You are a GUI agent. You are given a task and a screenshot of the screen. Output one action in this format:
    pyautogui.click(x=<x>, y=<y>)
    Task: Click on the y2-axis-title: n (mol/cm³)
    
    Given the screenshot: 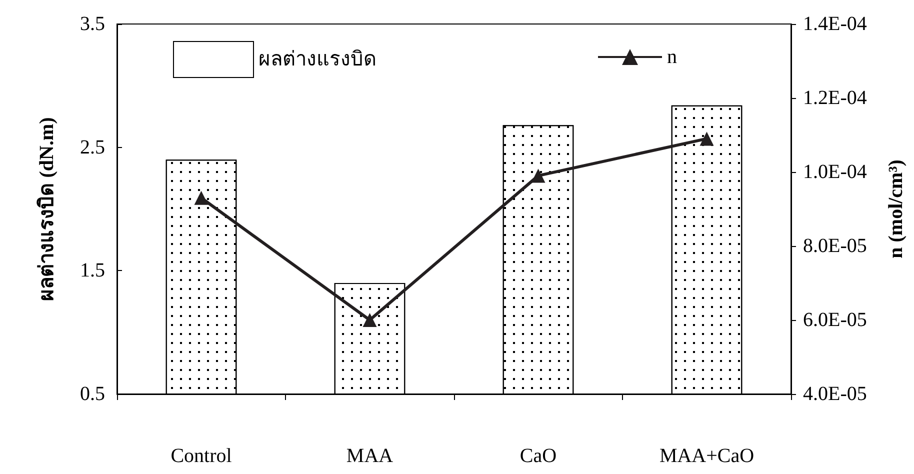 What is the action you would take?
    pyautogui.click(x=896, y=209)
    